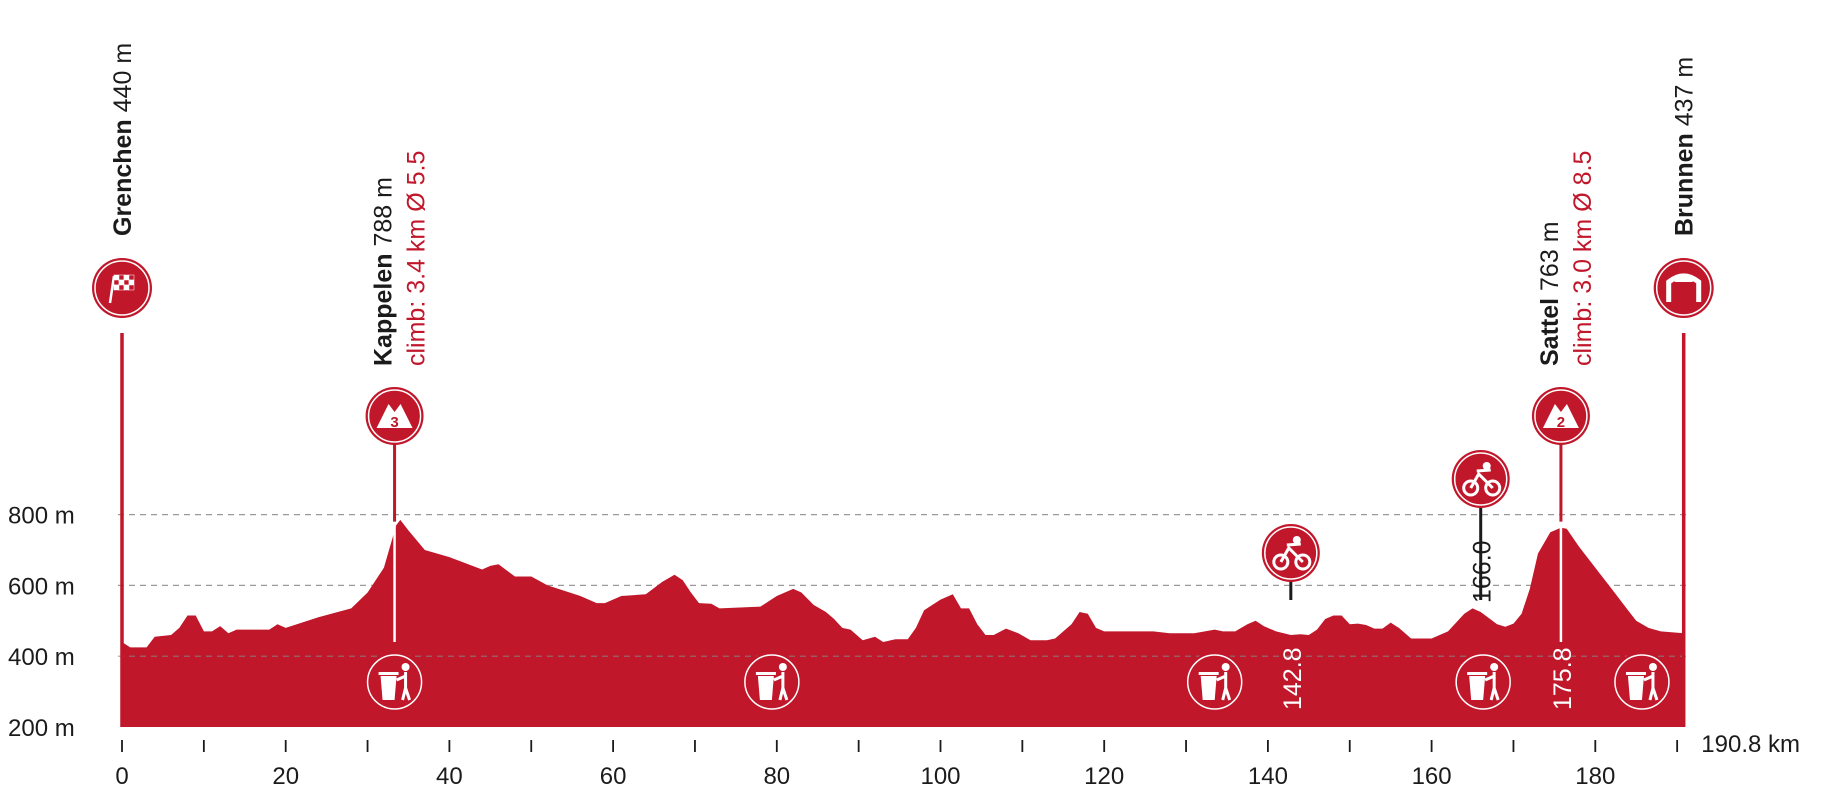 Image resolution: width=1836 pixels, height=792 pixels. I want to click on x-tick-label: 140, so click(1268, 776).